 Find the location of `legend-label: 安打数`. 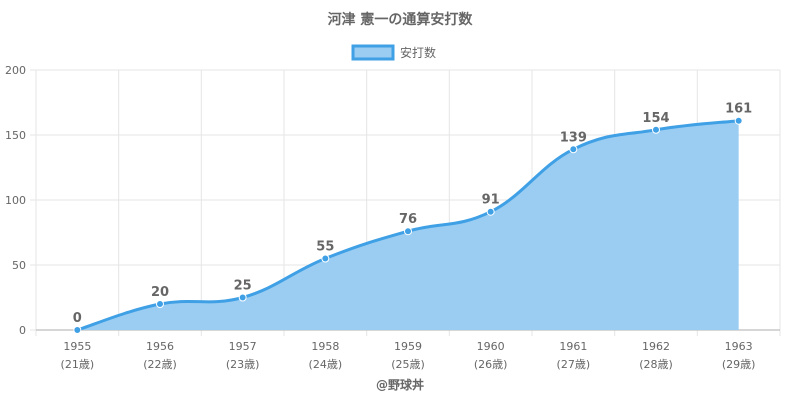

legend-label: 安打数 is located at coordinates (418, 52).